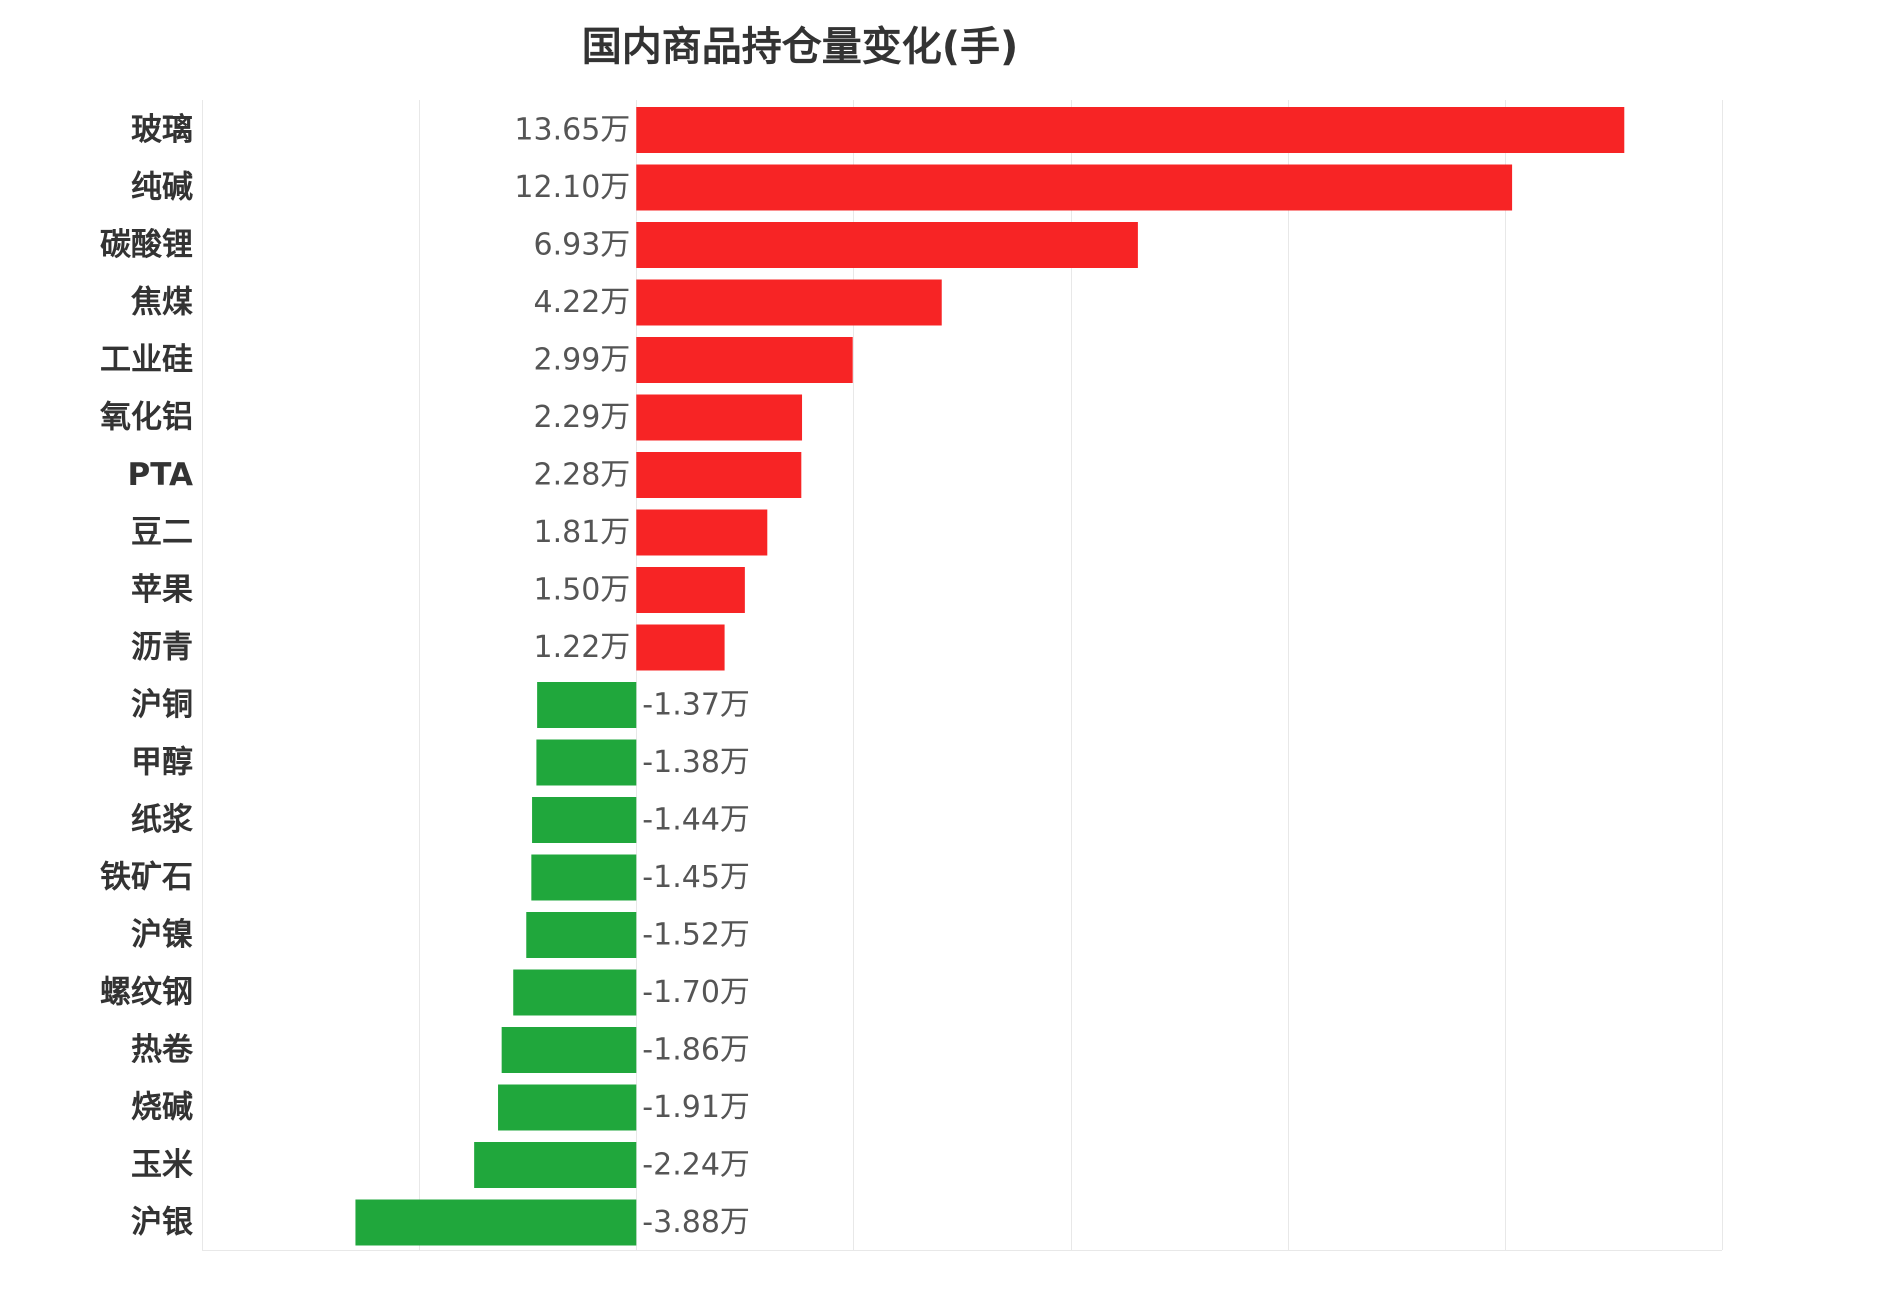 The height and width of the screenshot is (1304, 1898). Describe the element at coordinates (581, 360) in the screenshot. I see `value-label-4: 2.99万` at that location.